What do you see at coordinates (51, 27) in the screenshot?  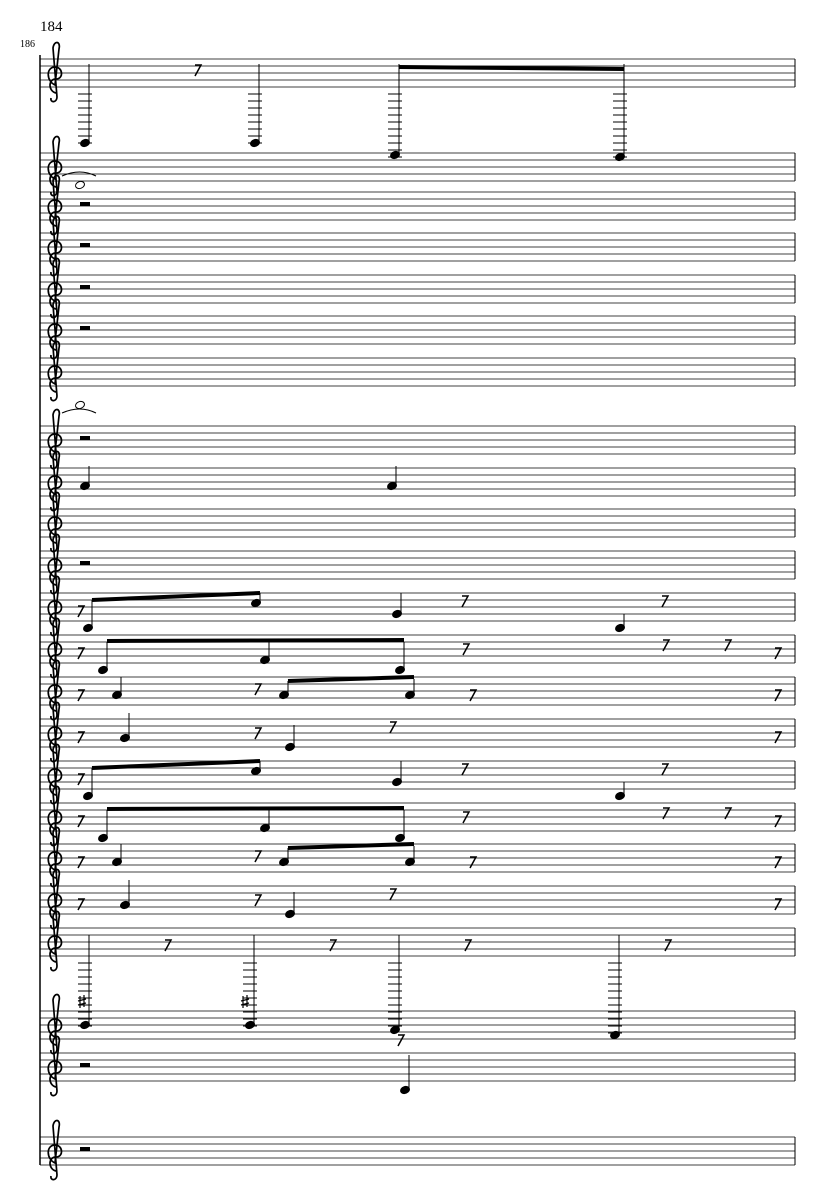 I see `page-number: 184` at bounding box center [51, 27].